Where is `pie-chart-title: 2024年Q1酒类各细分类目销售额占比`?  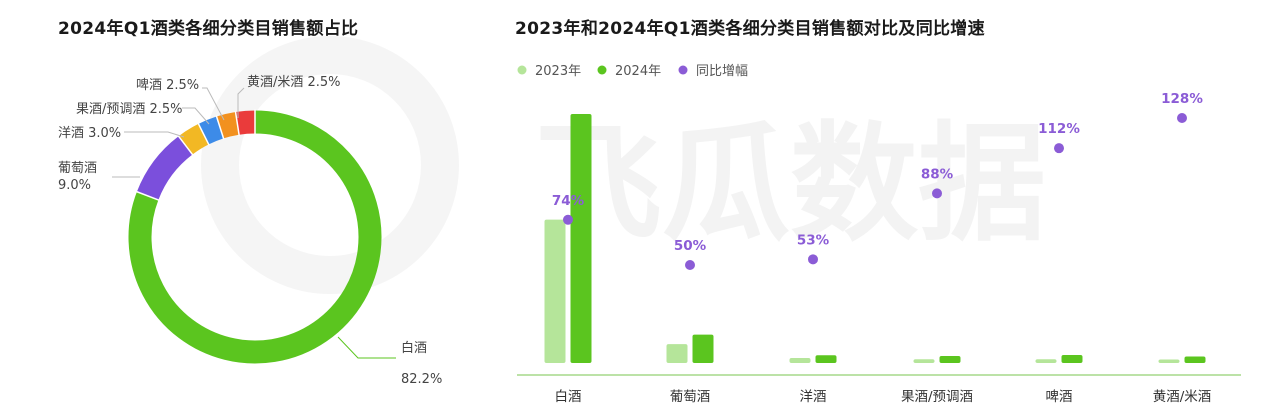 pie-chart-title: 2024年Q1酒类各细分类目销售额占比 is located at coordinates (208, 29).